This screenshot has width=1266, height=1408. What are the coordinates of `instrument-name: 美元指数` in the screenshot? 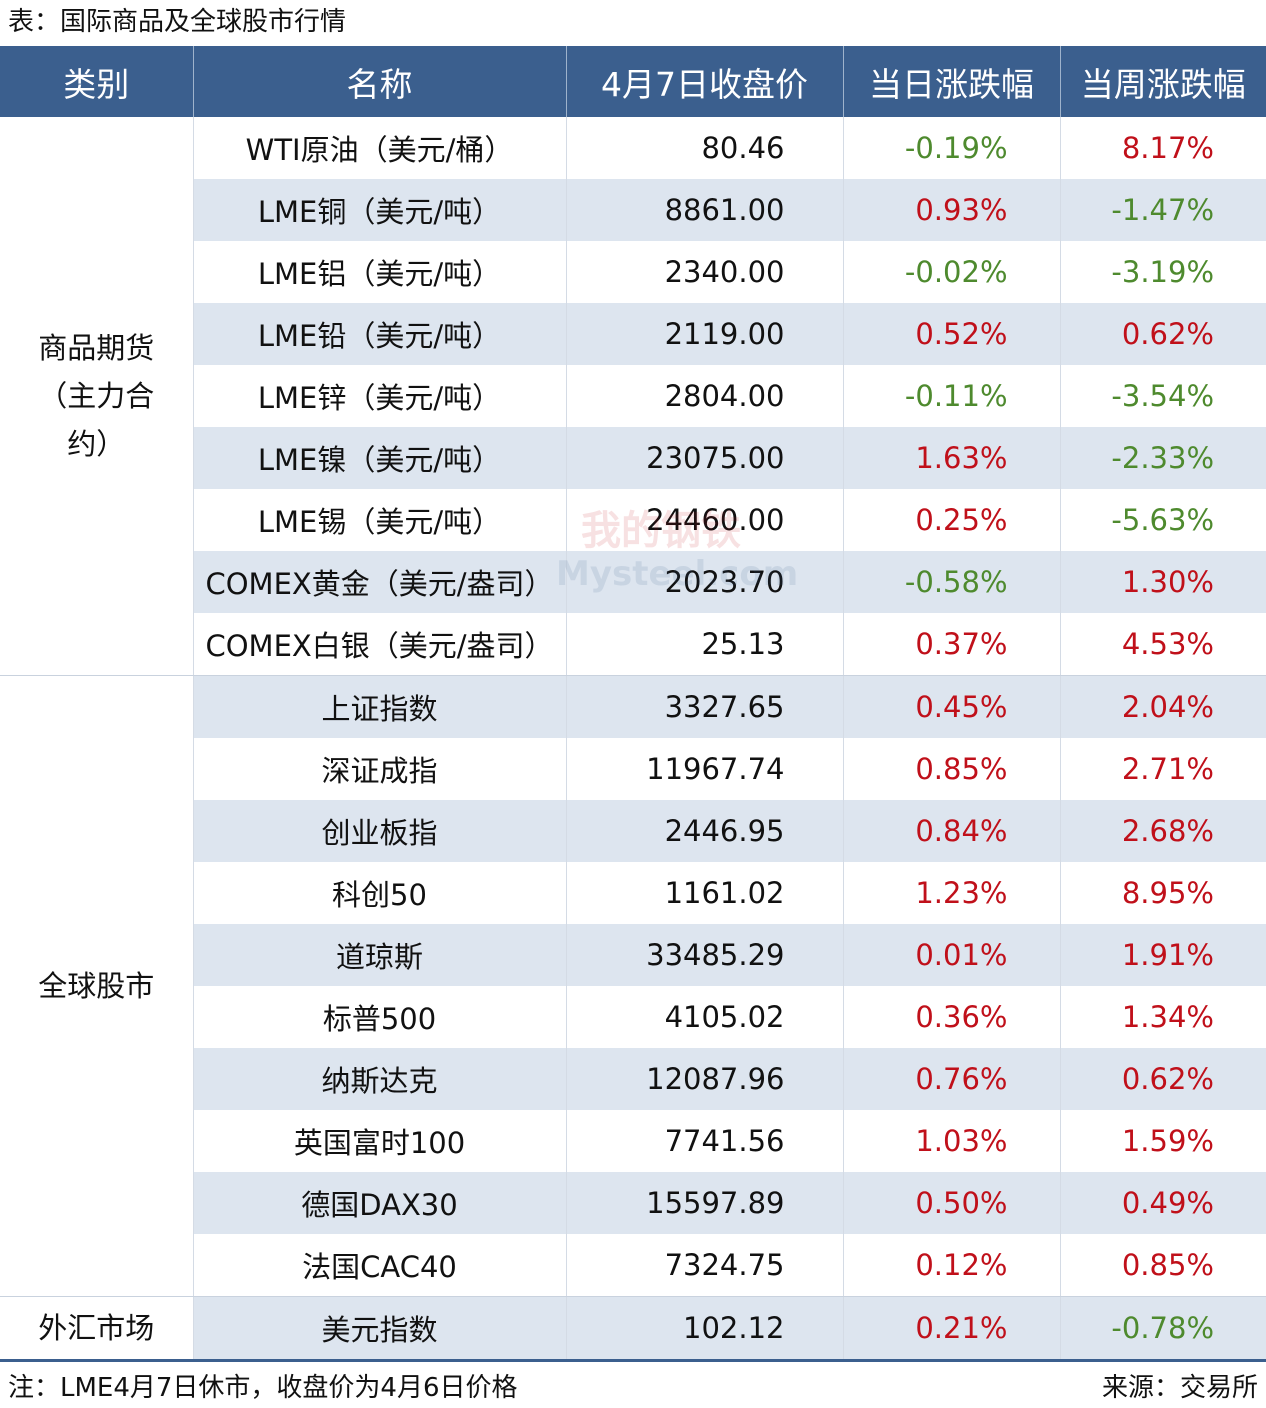 It's located at (380, 1328).